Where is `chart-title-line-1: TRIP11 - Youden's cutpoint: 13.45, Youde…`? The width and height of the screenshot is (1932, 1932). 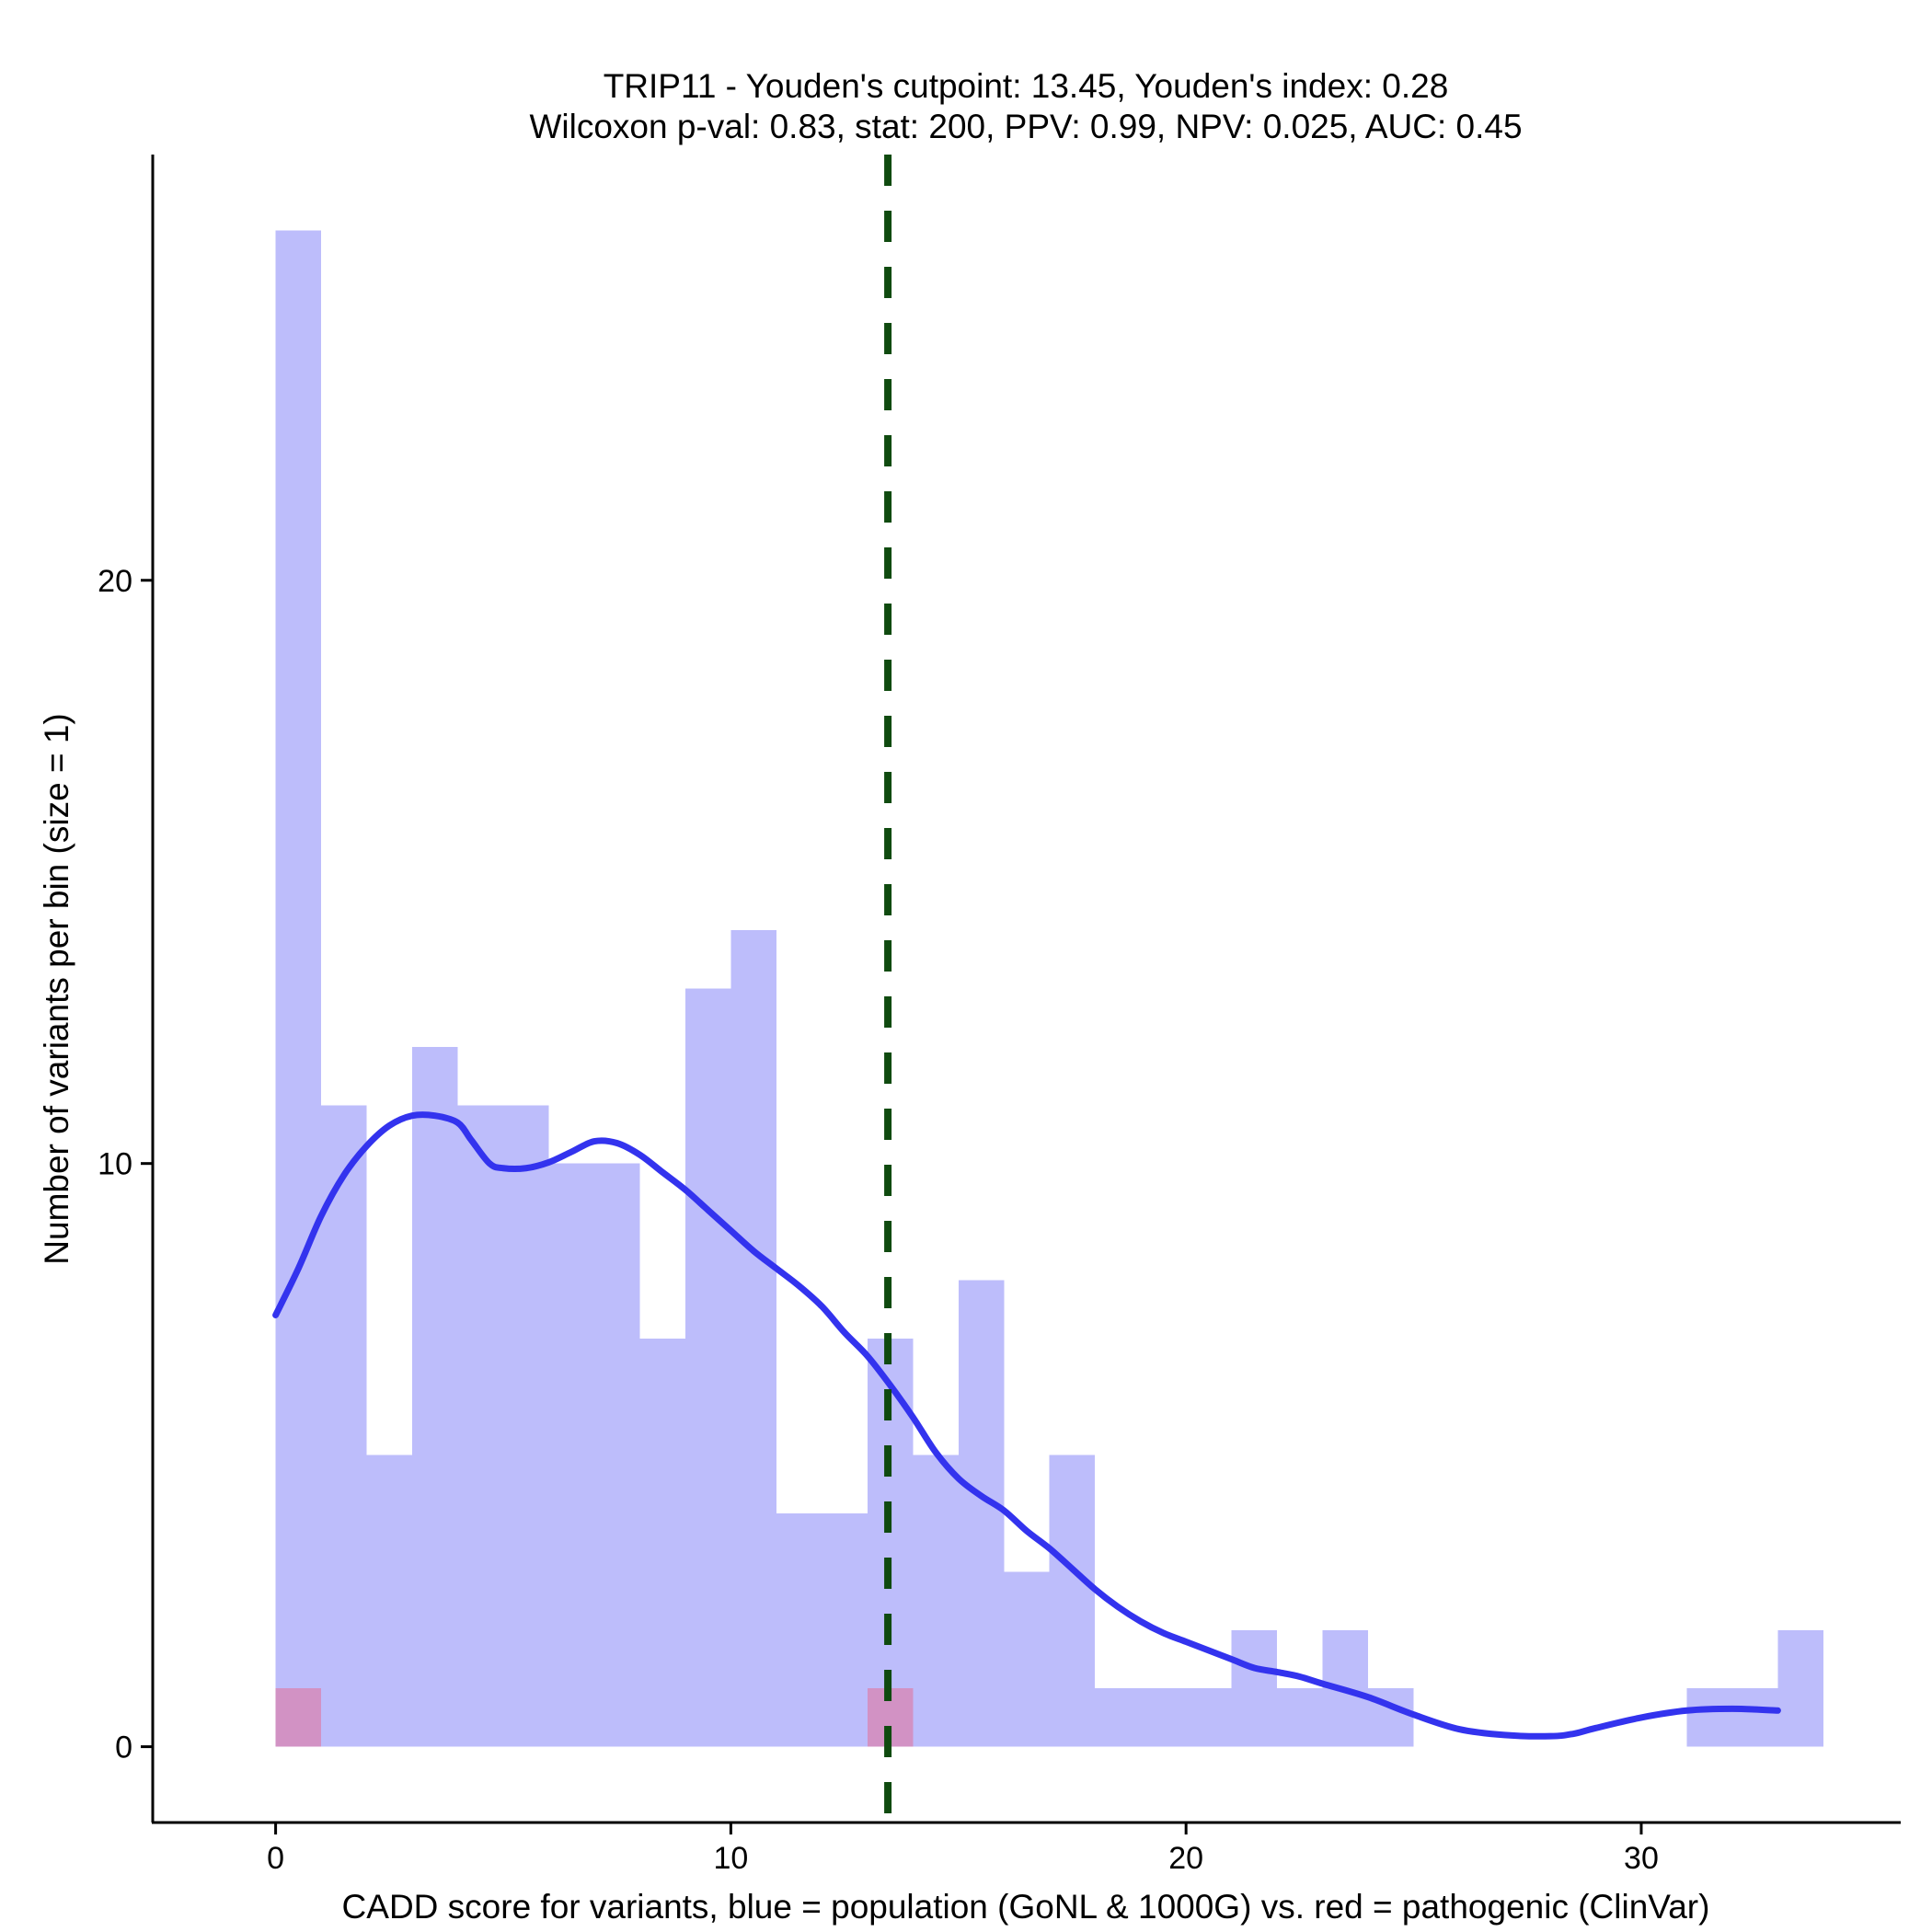 chart-title-line-1: TRIP11 - Youden's cutpoint: 13.45, Youde… is located at coordinates (1026, 86).